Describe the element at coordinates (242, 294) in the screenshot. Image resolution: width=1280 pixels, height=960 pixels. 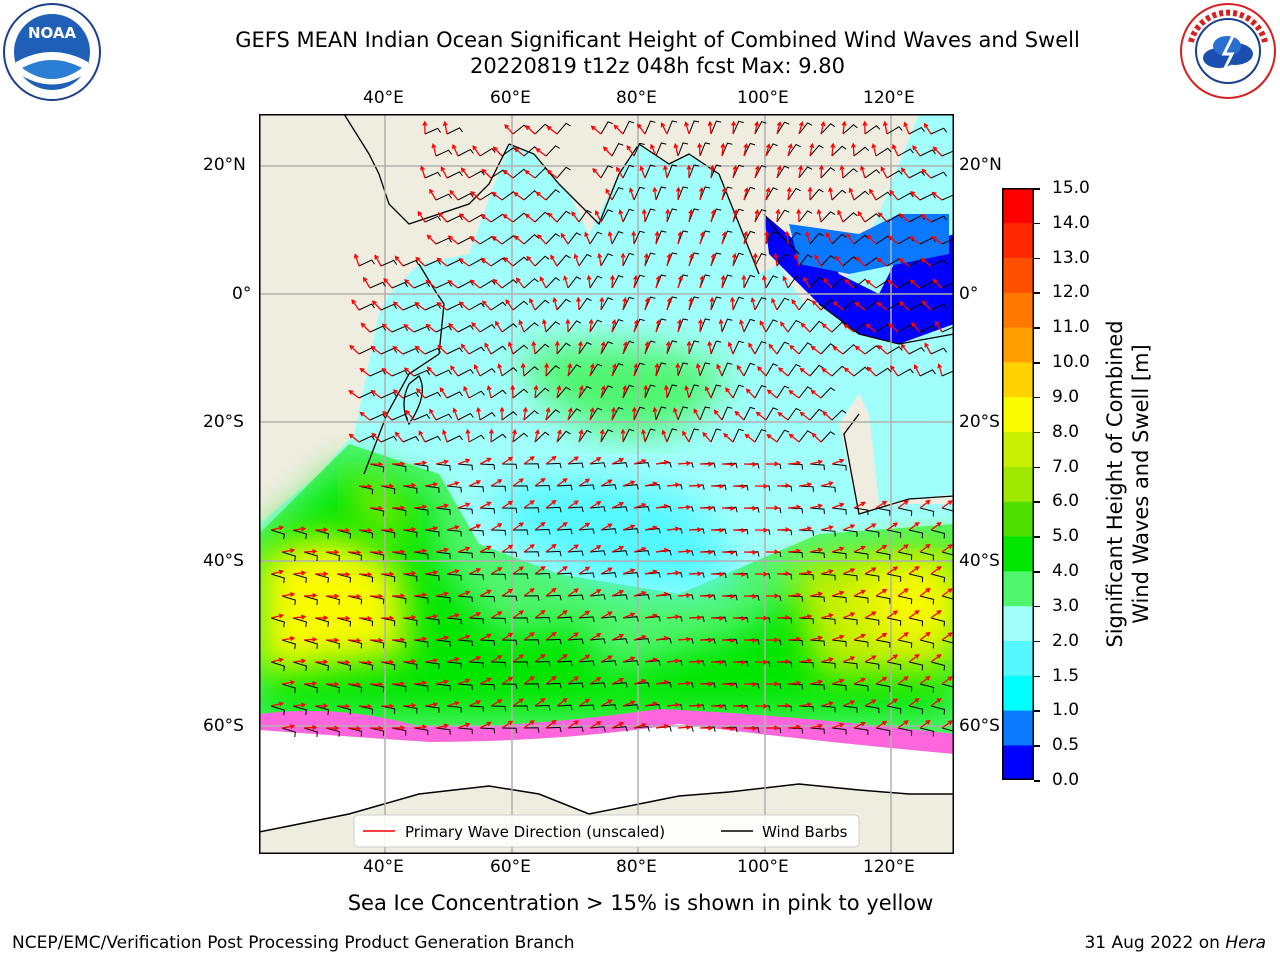
I see `lat-tick-left: 0°` at that location.